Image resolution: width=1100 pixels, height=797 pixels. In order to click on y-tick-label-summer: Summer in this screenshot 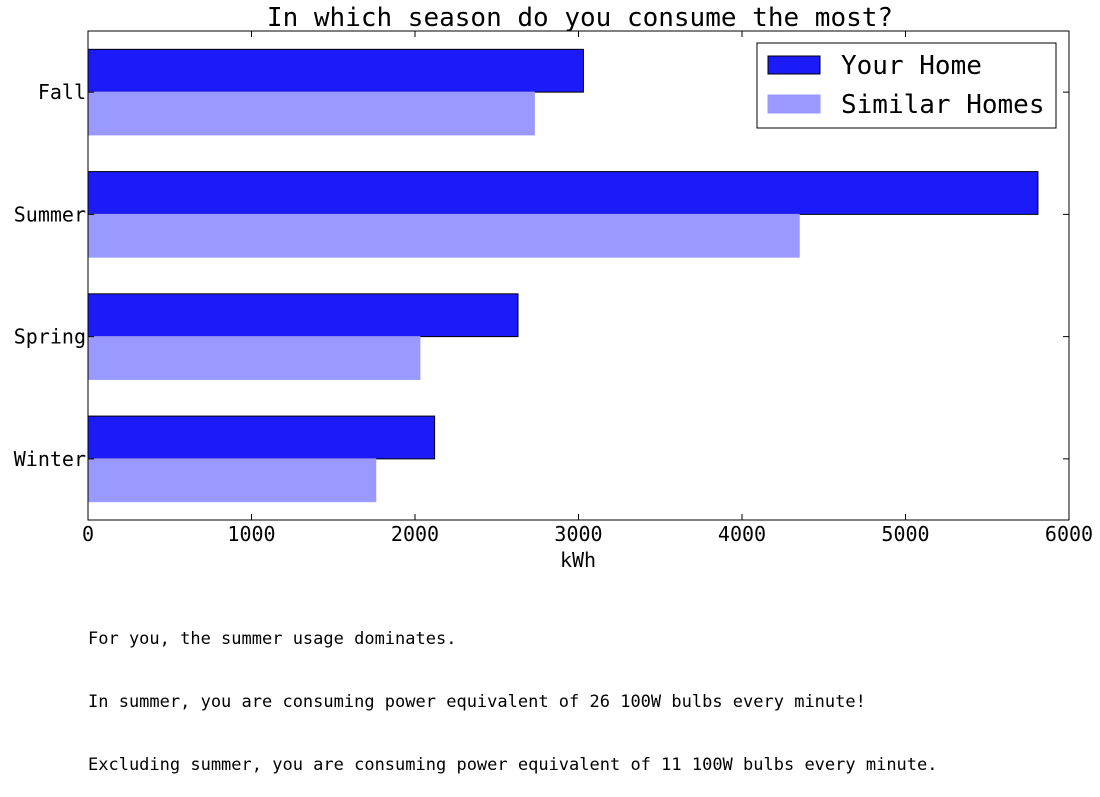, I will do `click(50, 214)`.